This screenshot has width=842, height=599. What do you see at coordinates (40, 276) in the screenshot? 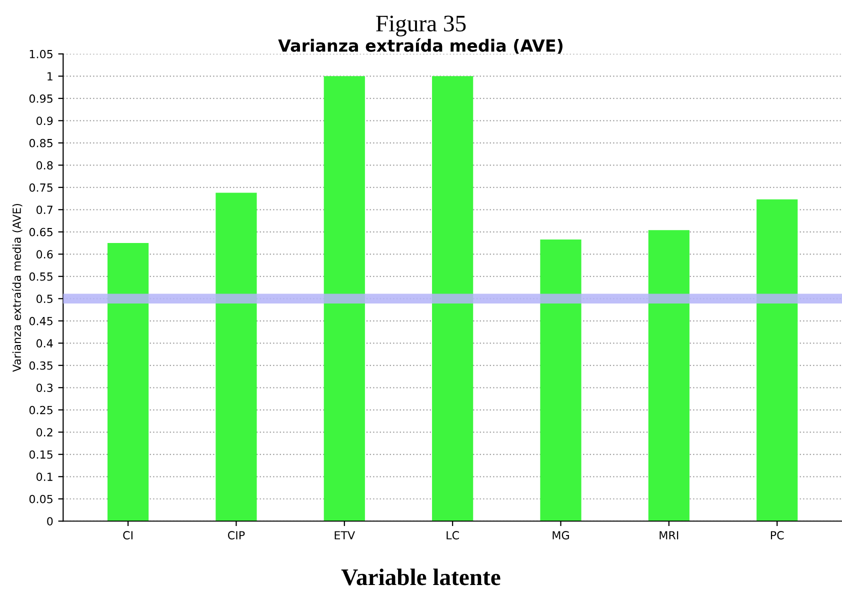
I see `y-tick-label: 0.55` at bounding box center [40, 276].